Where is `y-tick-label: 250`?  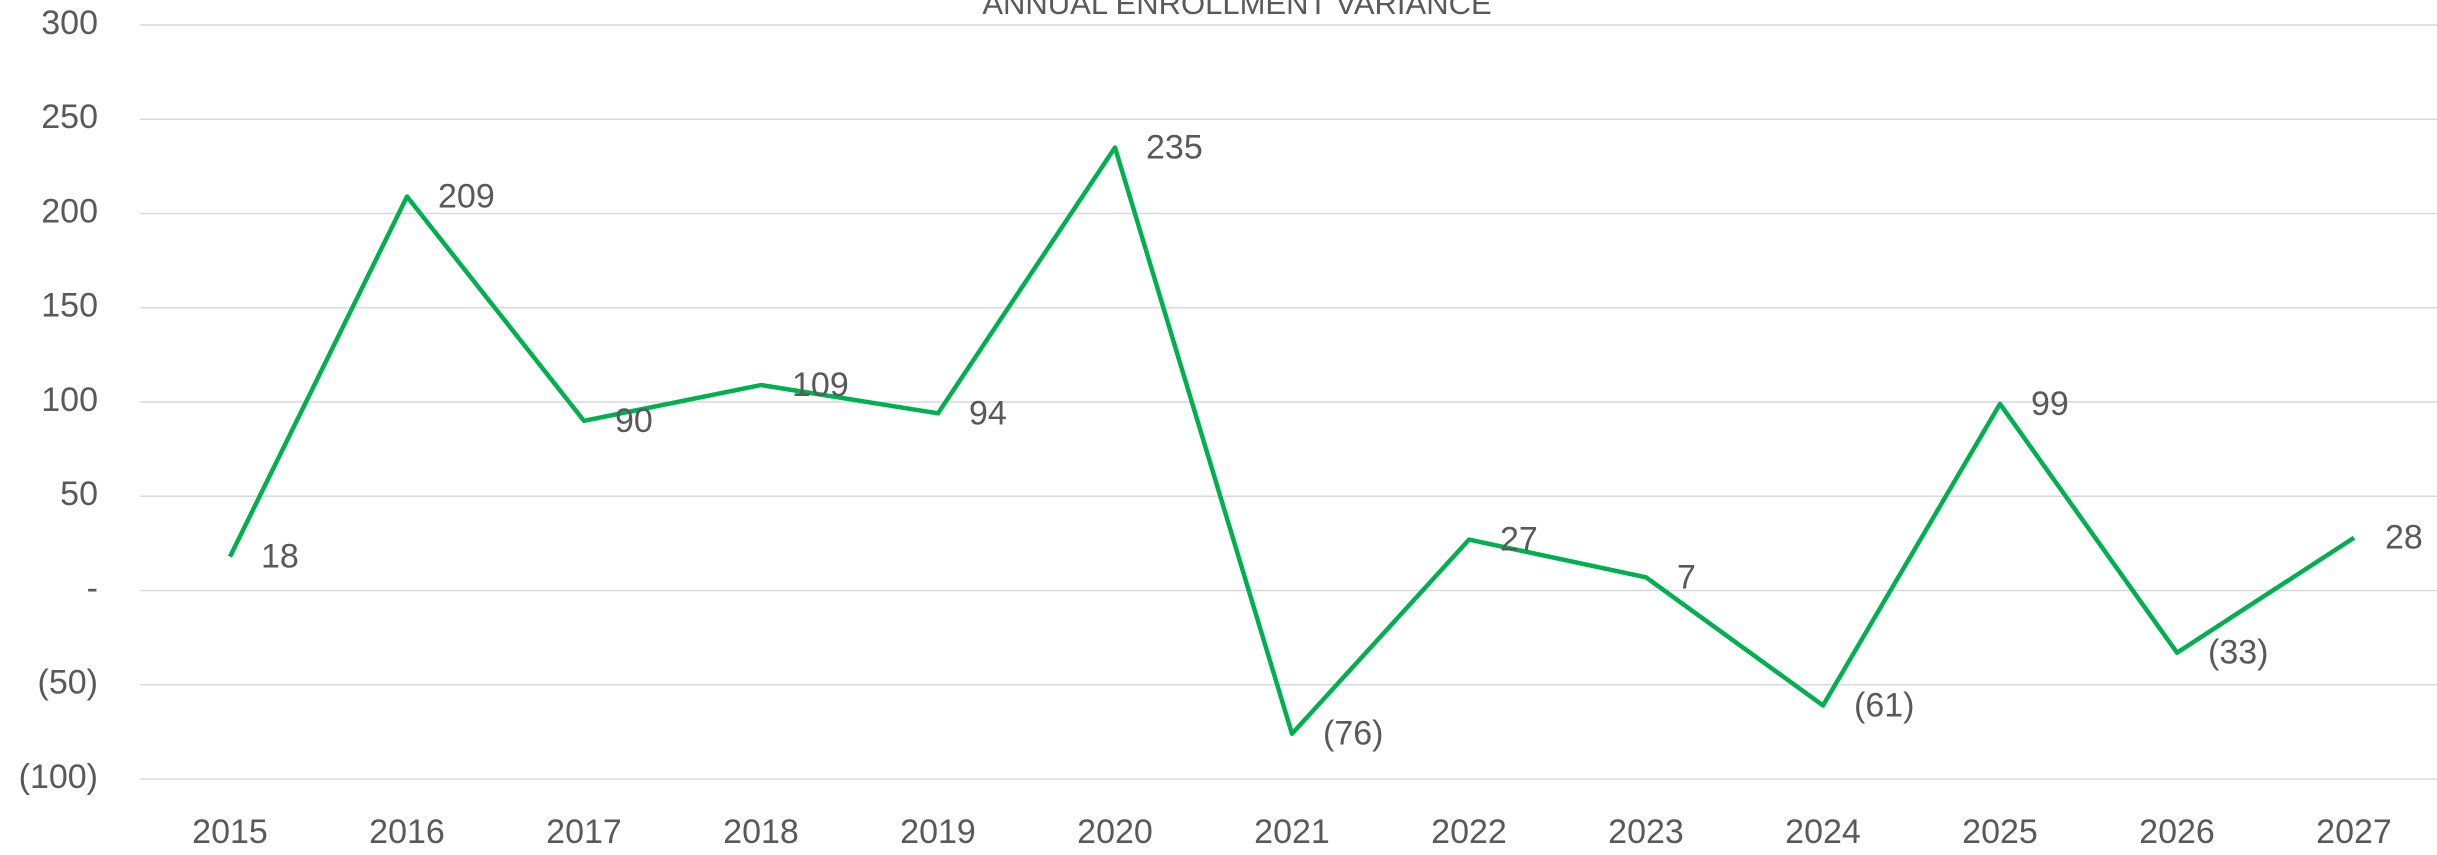 y-tick-label: 250 is located at coordinates (69, 117).